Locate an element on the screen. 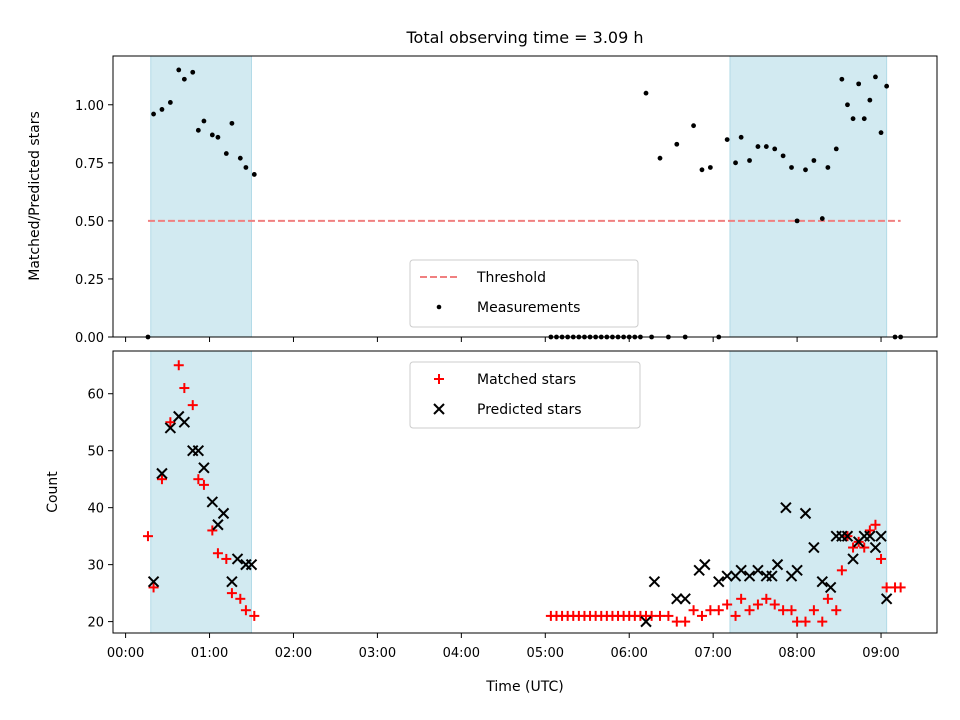 Image resolution: width=960 pixels, height=720 pixels. x-tick-label: 05:00 is located at coordinates (545, 653).